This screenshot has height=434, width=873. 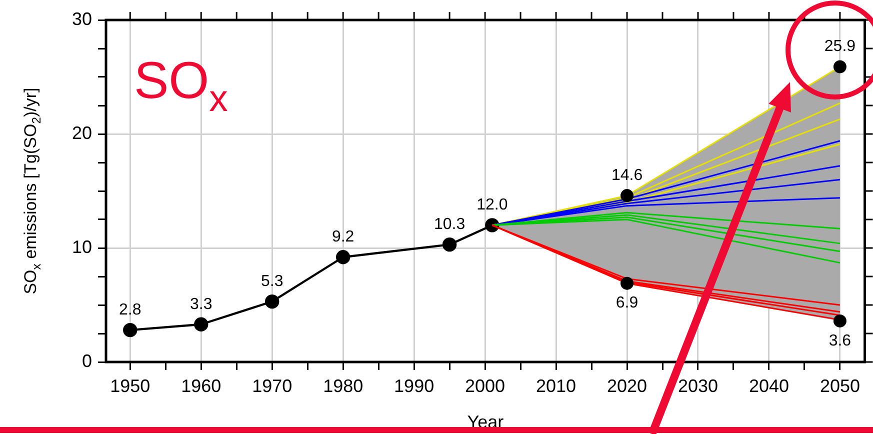 I want to click on data-label: 3.3, so click(x=201, y=304).